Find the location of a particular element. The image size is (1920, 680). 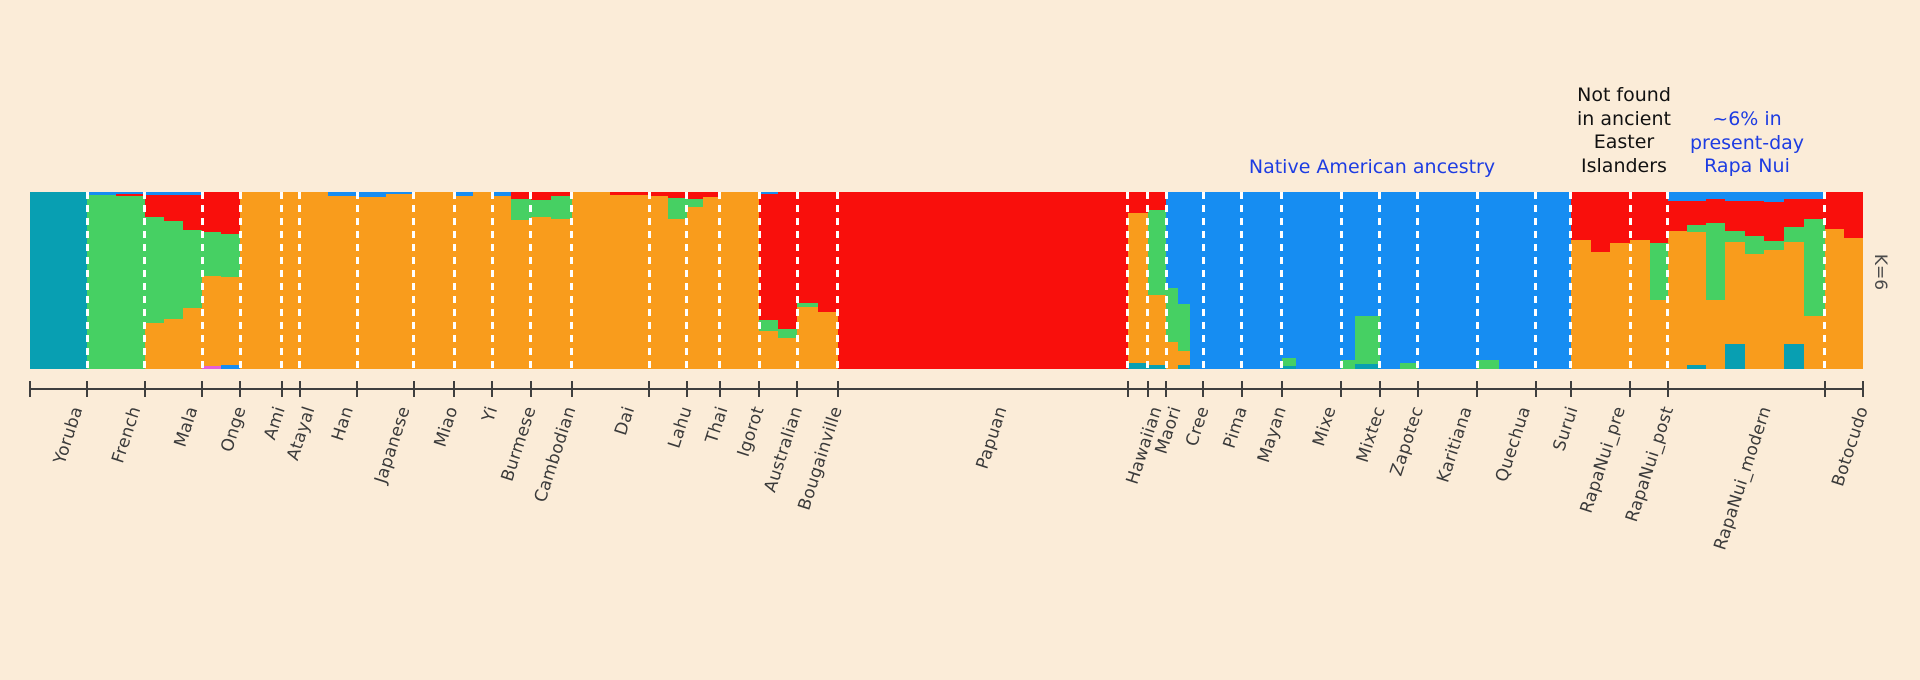

annotation-line: in ancient is located at coordinates (1624, 118).